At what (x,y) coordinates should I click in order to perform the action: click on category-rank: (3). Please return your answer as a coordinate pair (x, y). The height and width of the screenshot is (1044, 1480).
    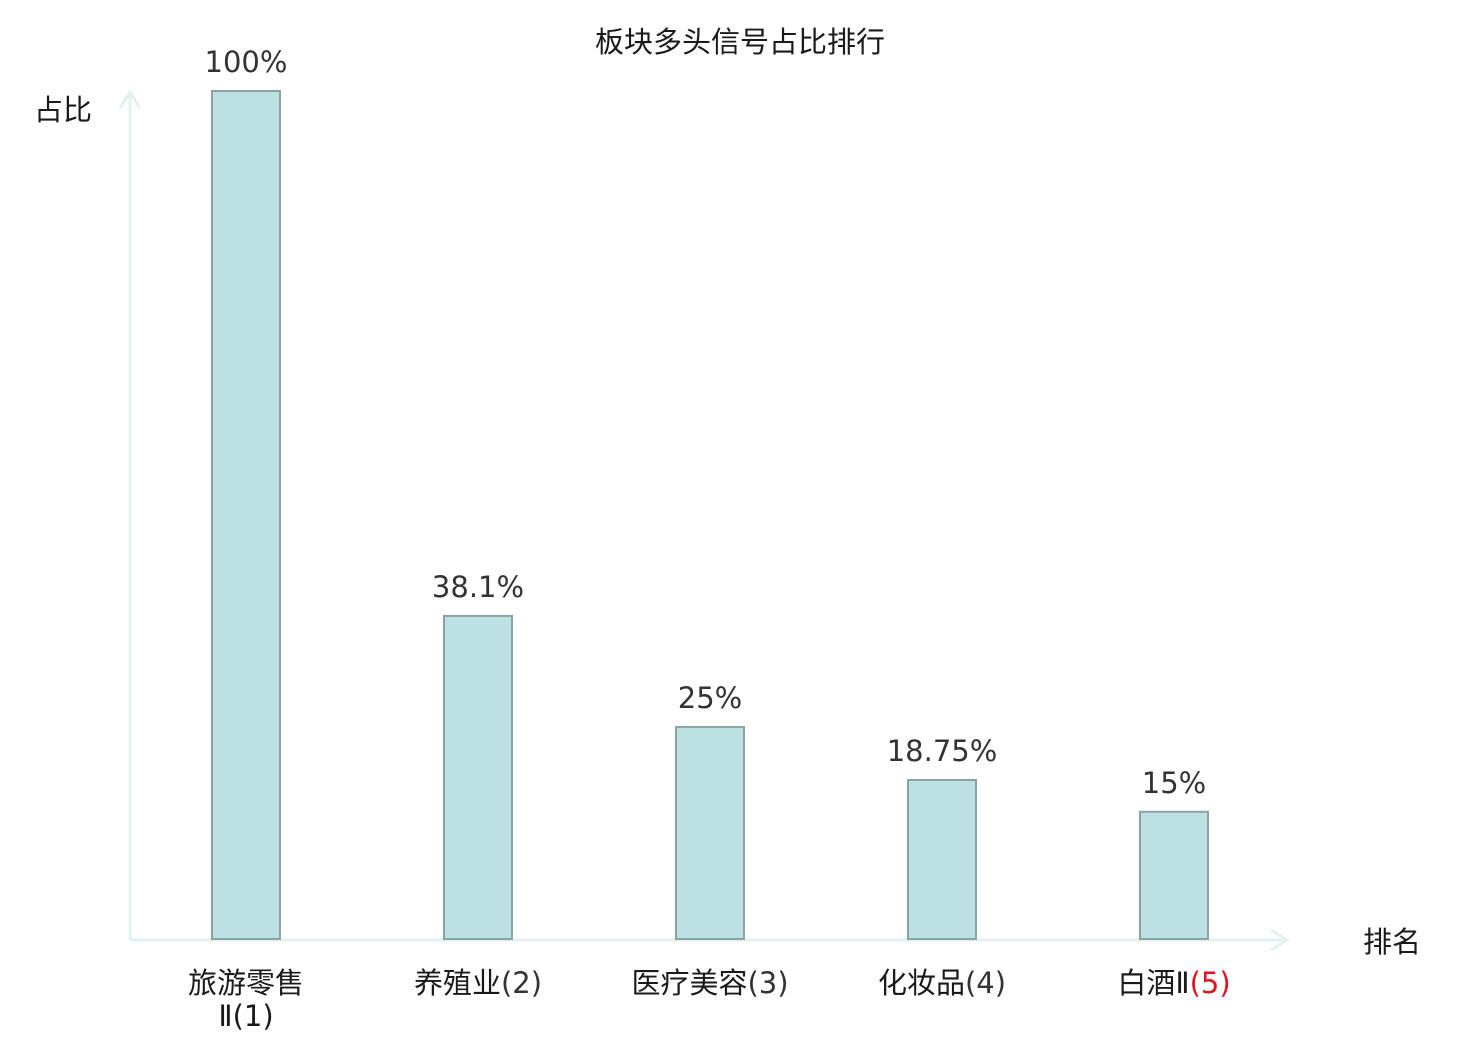
    Looking at the image, I should click on (767, 983).